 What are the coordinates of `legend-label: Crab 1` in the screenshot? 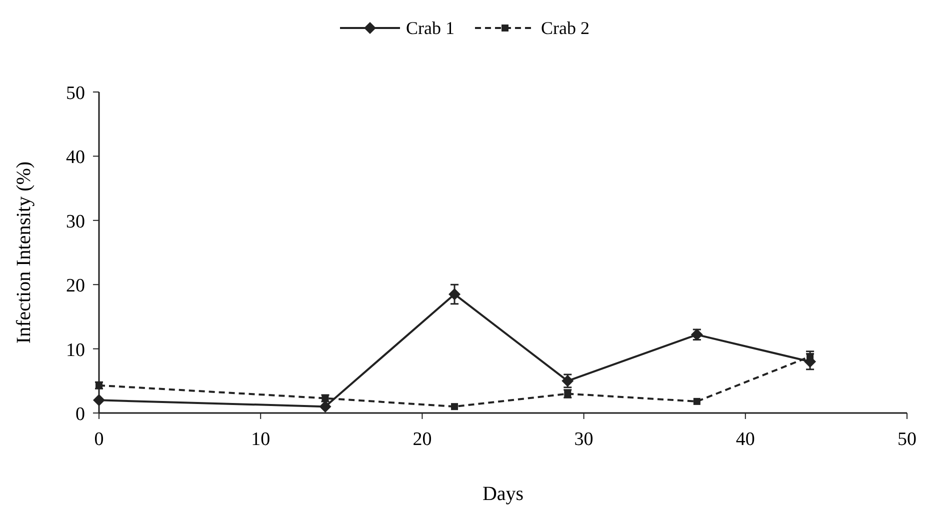 It's located at (430, 28).